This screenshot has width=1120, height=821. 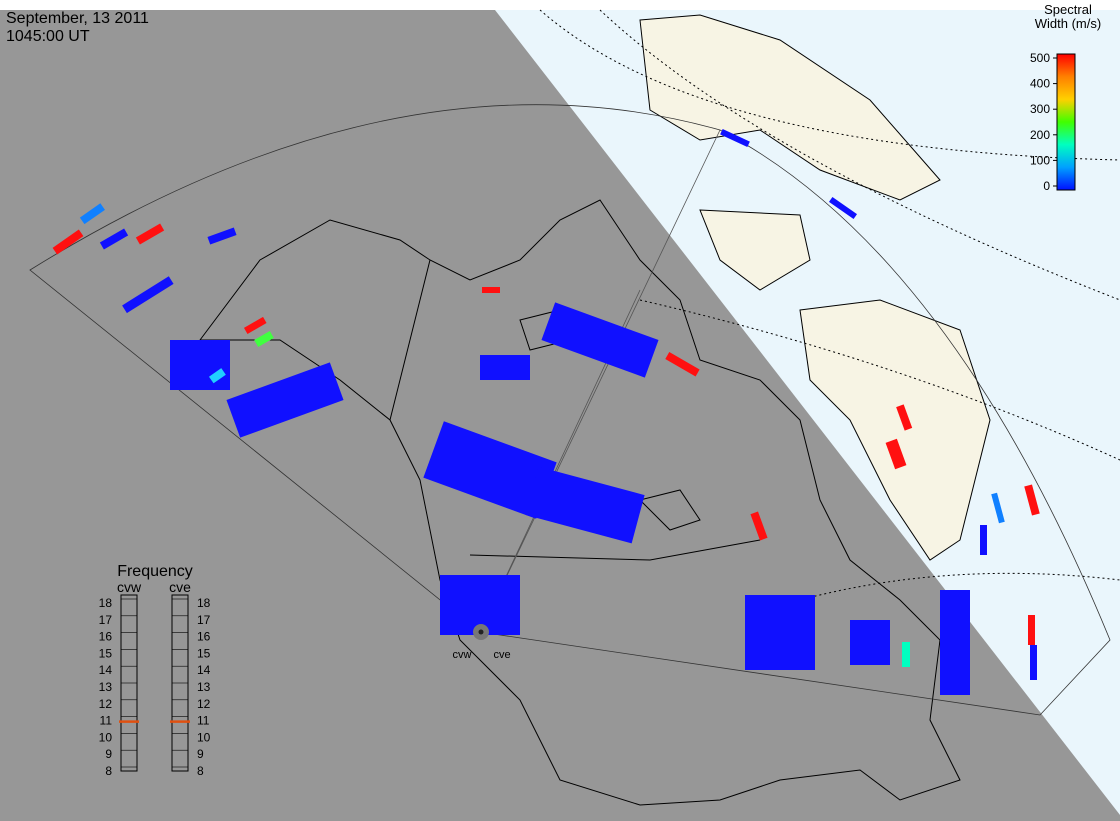 I want to click on frequency-title: Frequency, so click(x=155, y=571).